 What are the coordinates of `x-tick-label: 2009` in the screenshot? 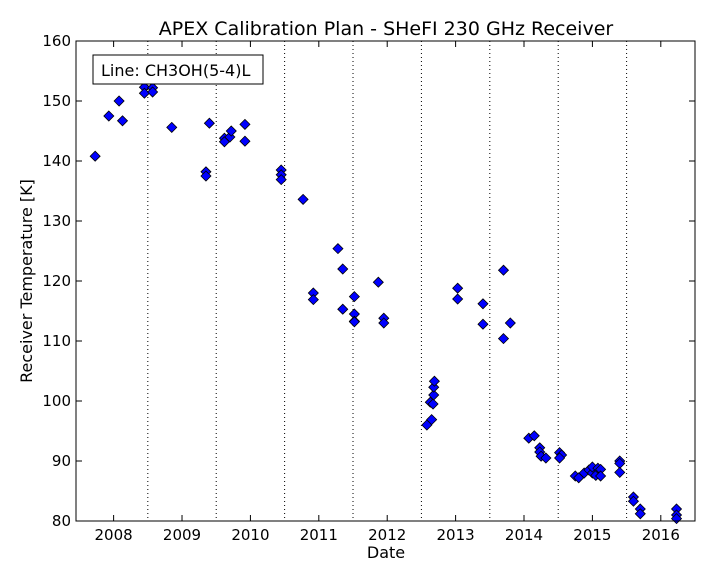 It's located at (182, 535).